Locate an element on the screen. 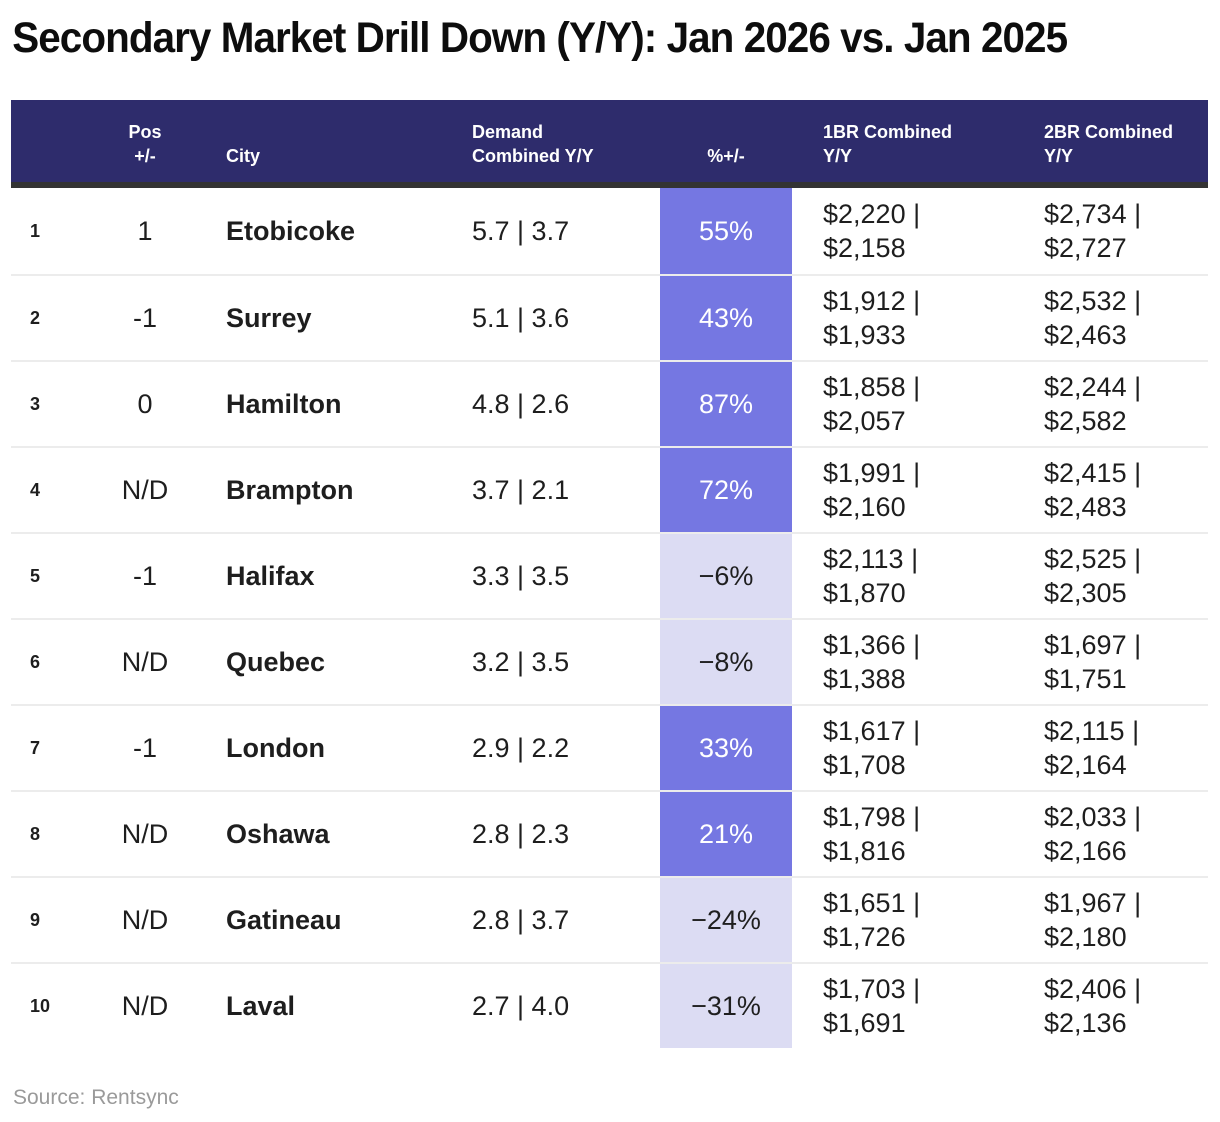  pct-change-badge: 33% is located at coordinates (726, 748).